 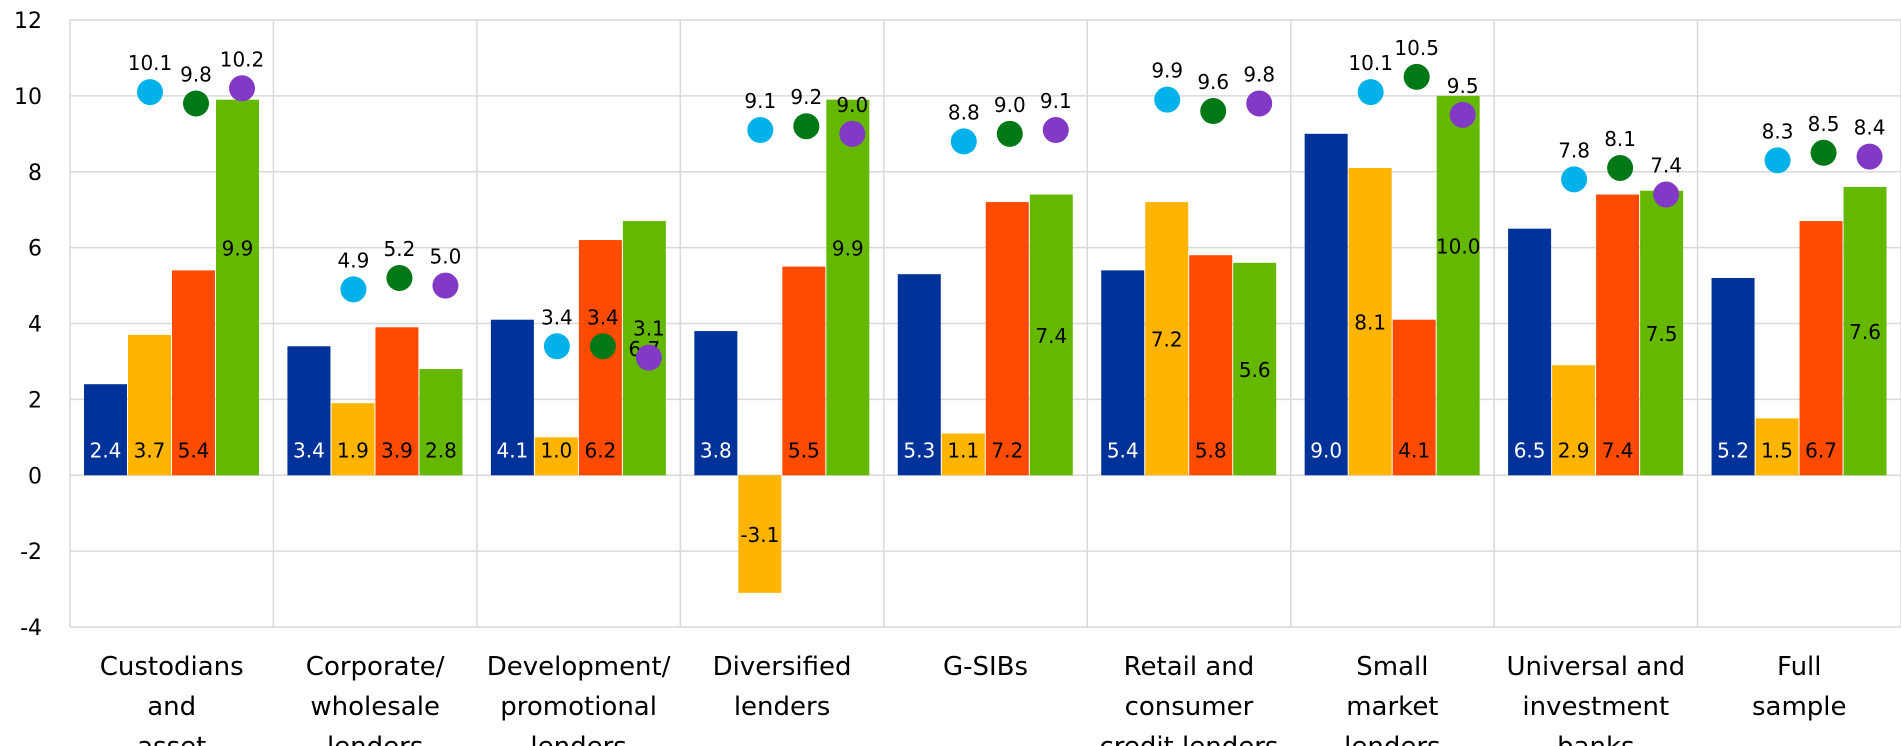 I want to click on y-tick-label: 6, so click(x=35, y=249).